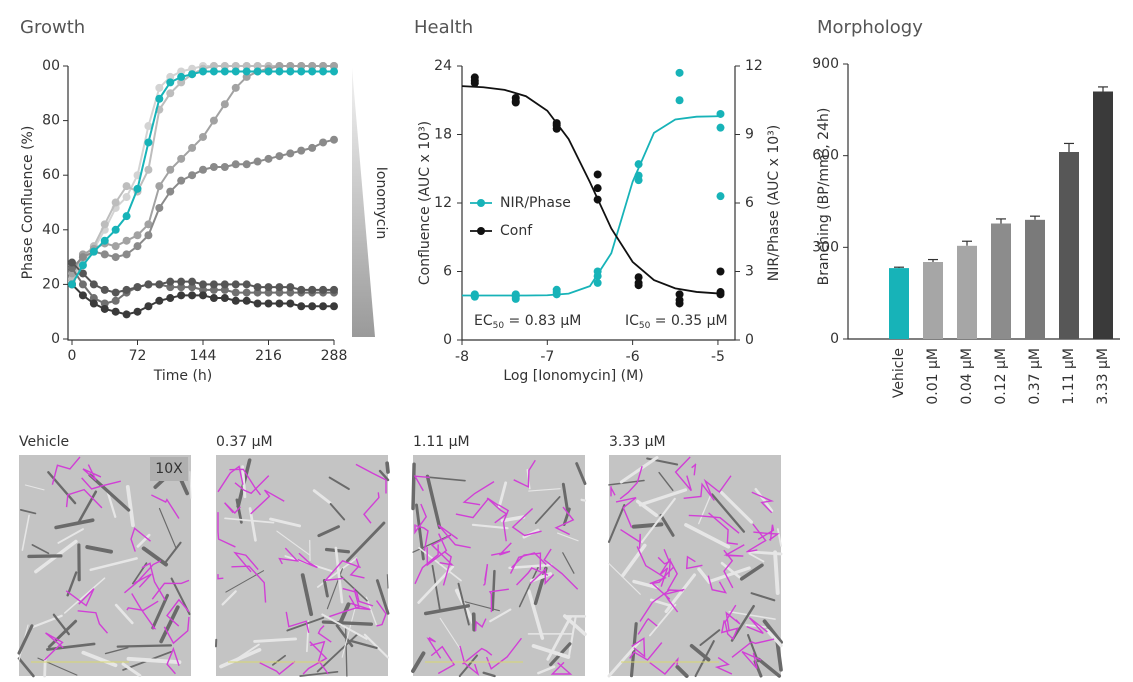  What do you see at coordinates (516, 231) in the screenshot?
I see `legend-label: Conf` at bounding box center [516, 231].